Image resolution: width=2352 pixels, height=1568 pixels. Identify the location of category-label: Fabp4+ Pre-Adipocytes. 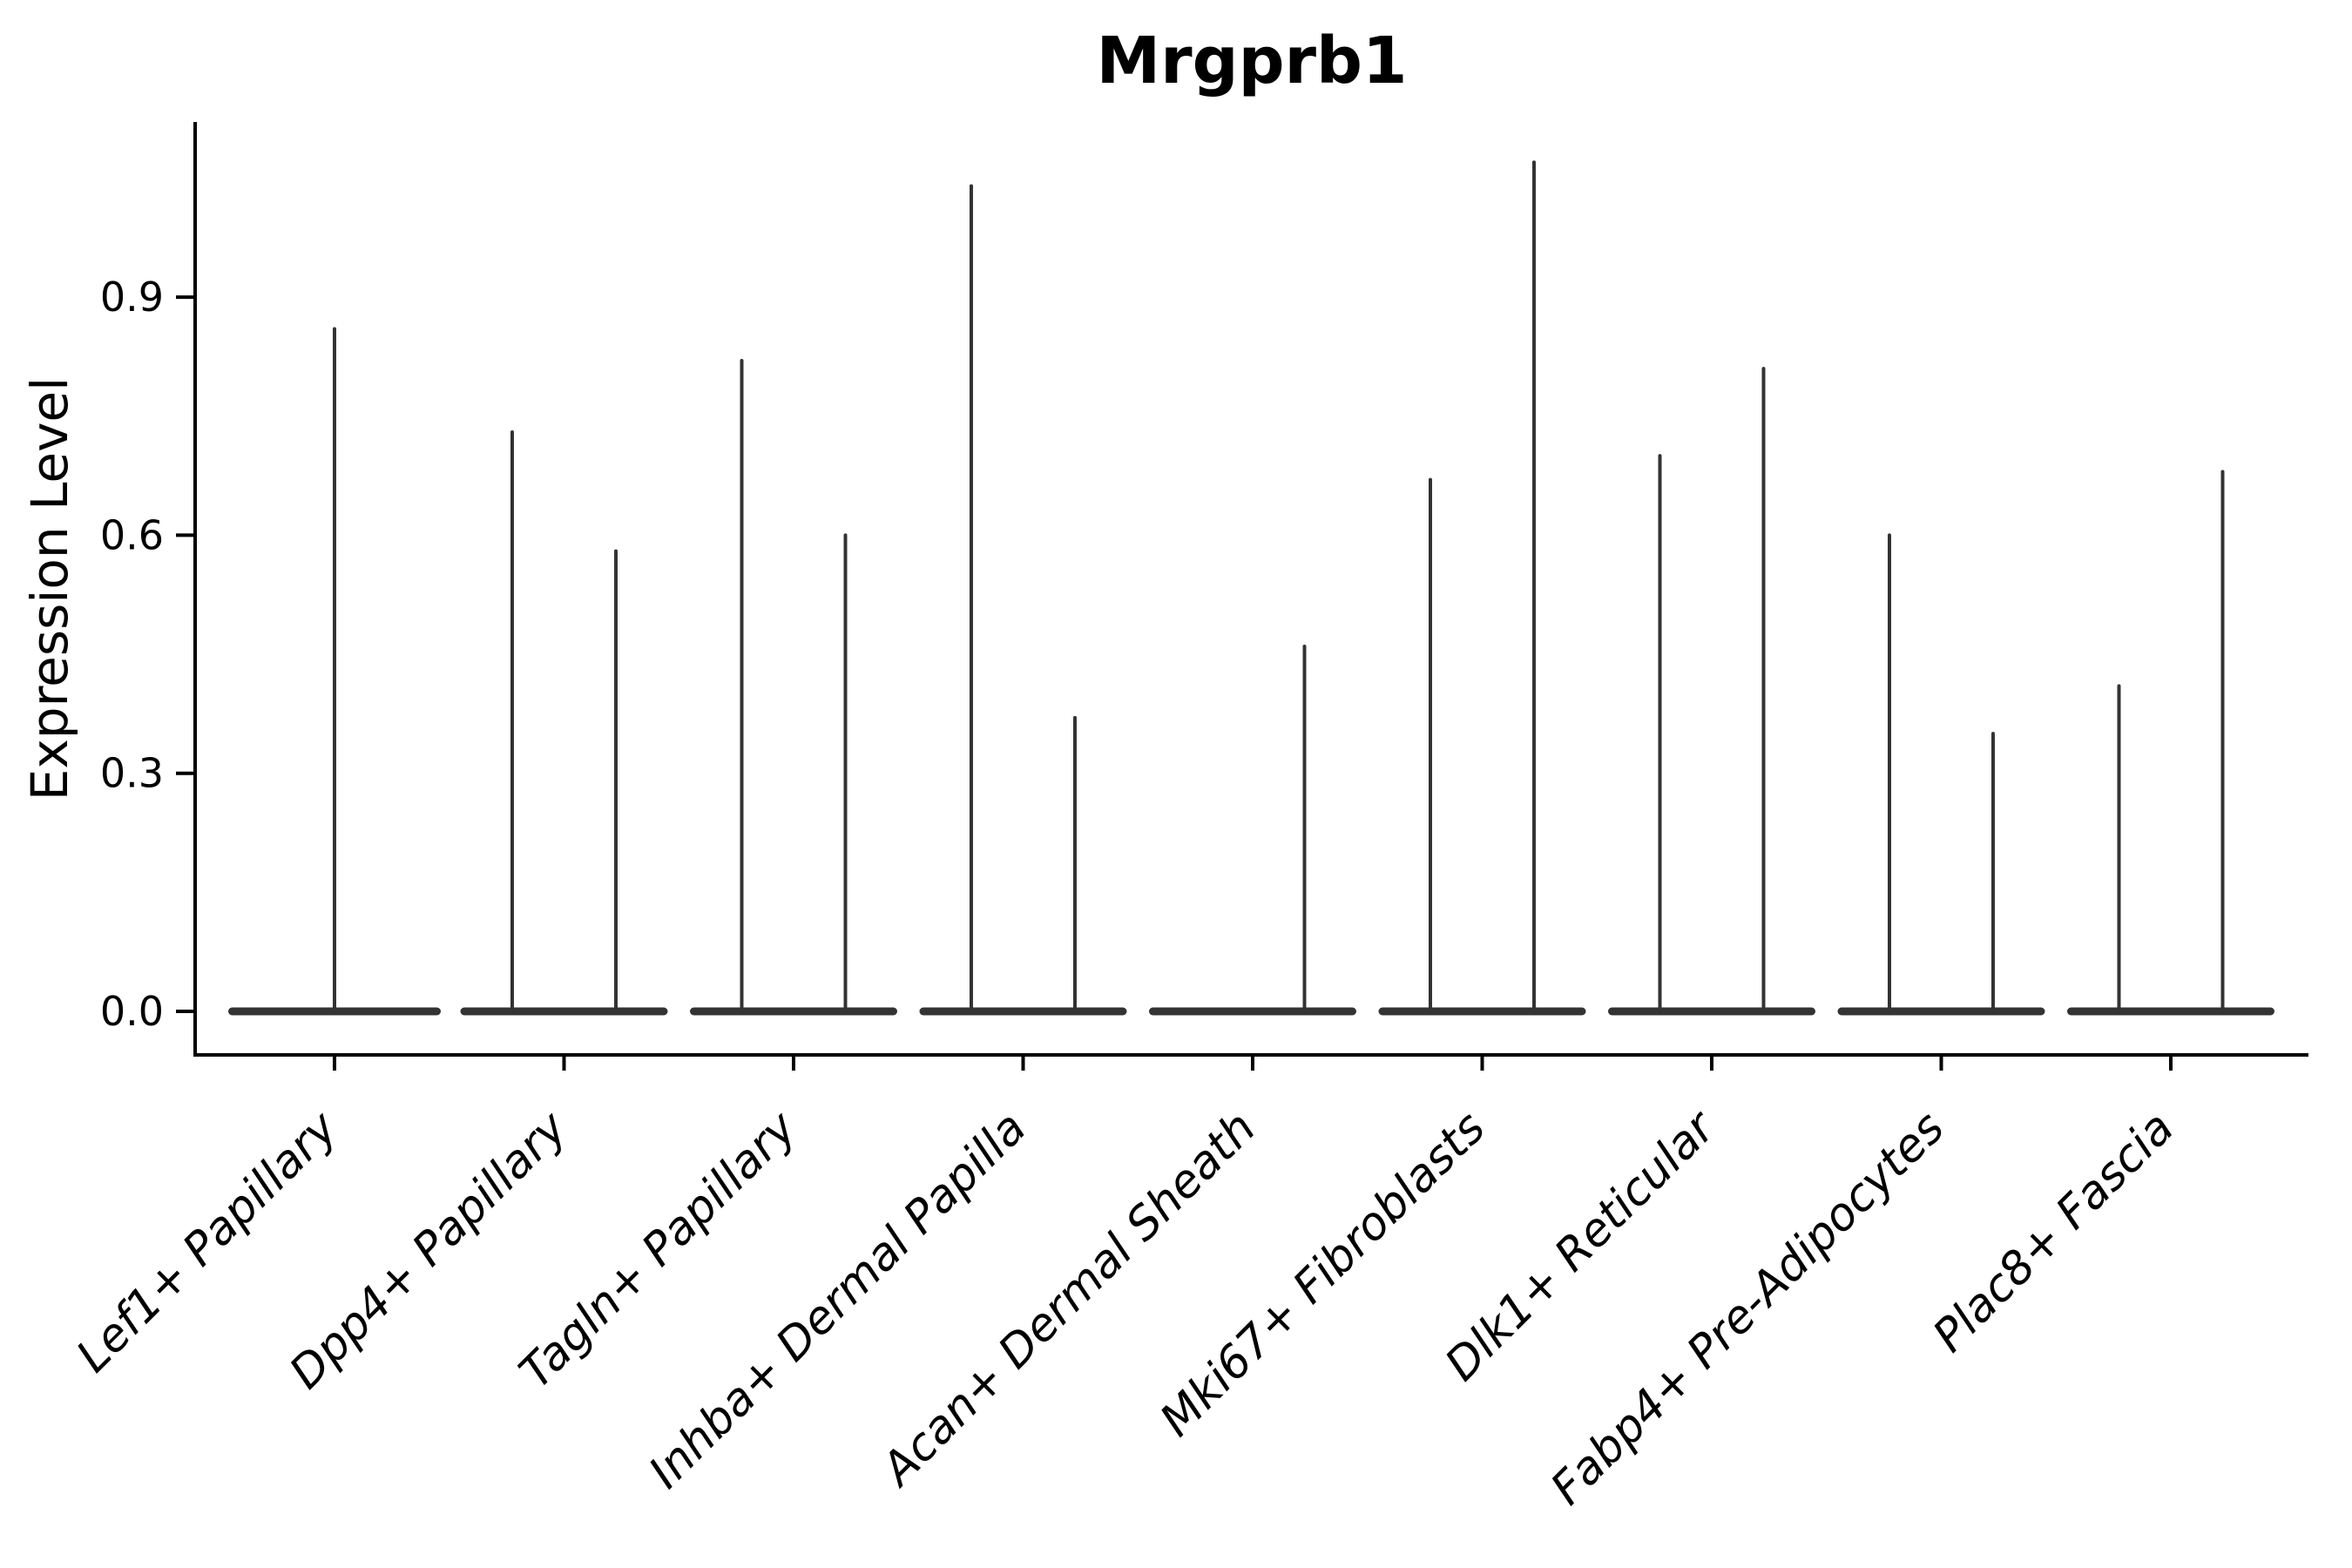
(1748, 1309).